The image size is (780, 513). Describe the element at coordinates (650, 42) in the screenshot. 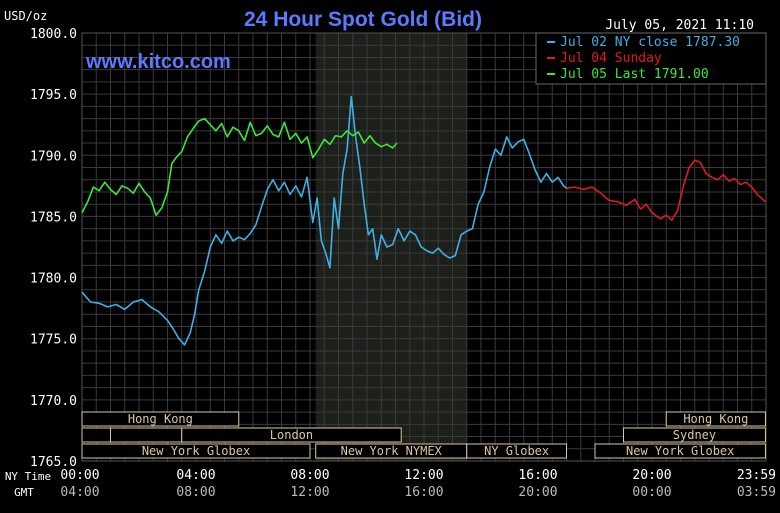

I see `legend-entry: Jul 02 NY close 1787.30` at that location.